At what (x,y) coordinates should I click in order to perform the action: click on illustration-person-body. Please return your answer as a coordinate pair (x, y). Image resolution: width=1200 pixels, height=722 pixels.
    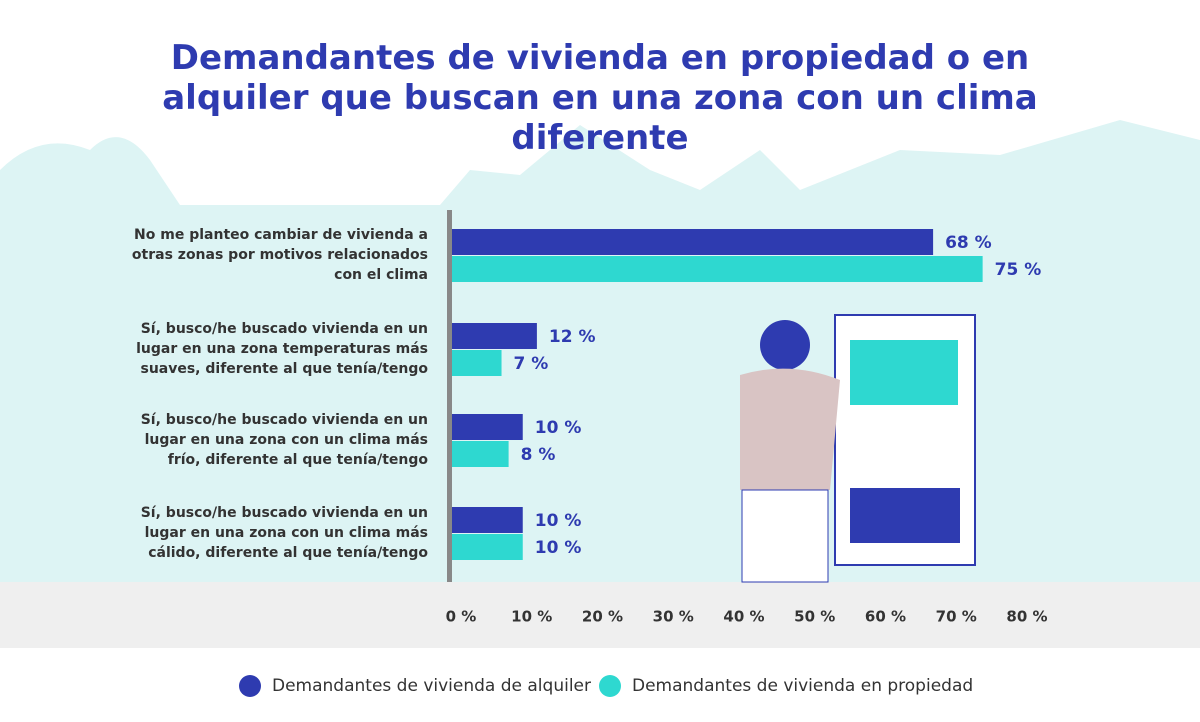
    Looking at the image, I should click on (790, 429).